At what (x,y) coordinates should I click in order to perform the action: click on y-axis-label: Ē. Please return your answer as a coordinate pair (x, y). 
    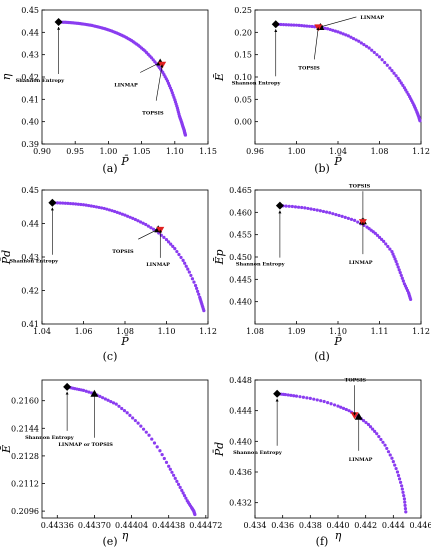
    Looking at the image, I should click on (6, 449).